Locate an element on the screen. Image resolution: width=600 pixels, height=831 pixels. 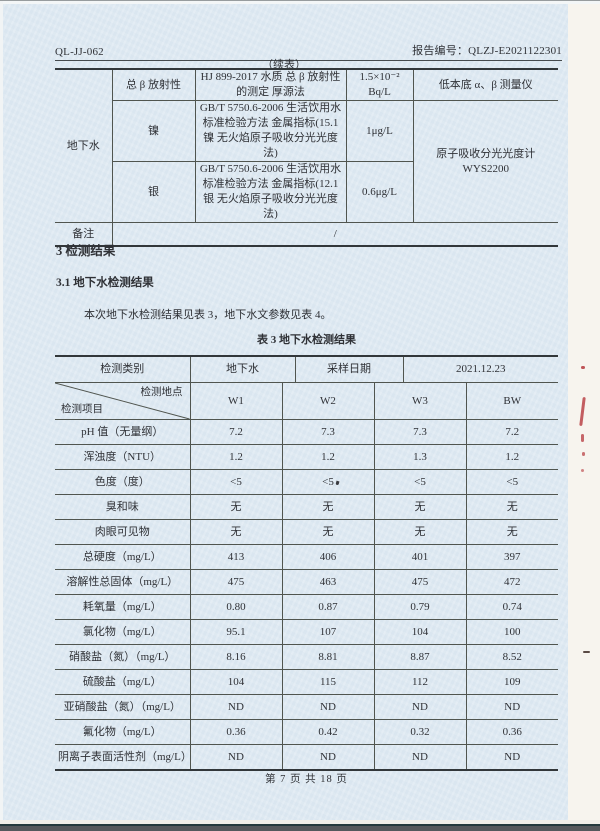
table-row: 色度（度） <5 <5 <5 <5 is located at coordinates (306, 482).